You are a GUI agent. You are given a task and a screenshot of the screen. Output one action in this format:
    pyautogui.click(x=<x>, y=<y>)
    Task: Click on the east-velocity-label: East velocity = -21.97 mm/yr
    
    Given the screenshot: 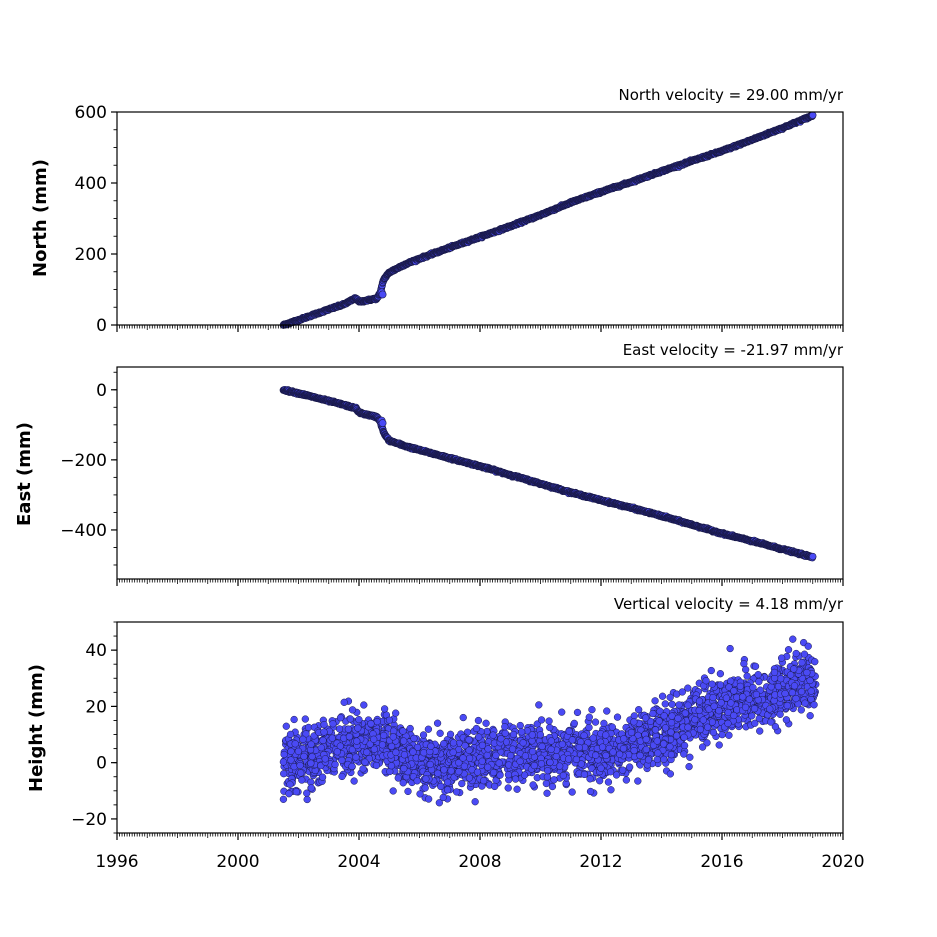 What is the action you would take?
    pyautogui.click(x=733, y=350)
    